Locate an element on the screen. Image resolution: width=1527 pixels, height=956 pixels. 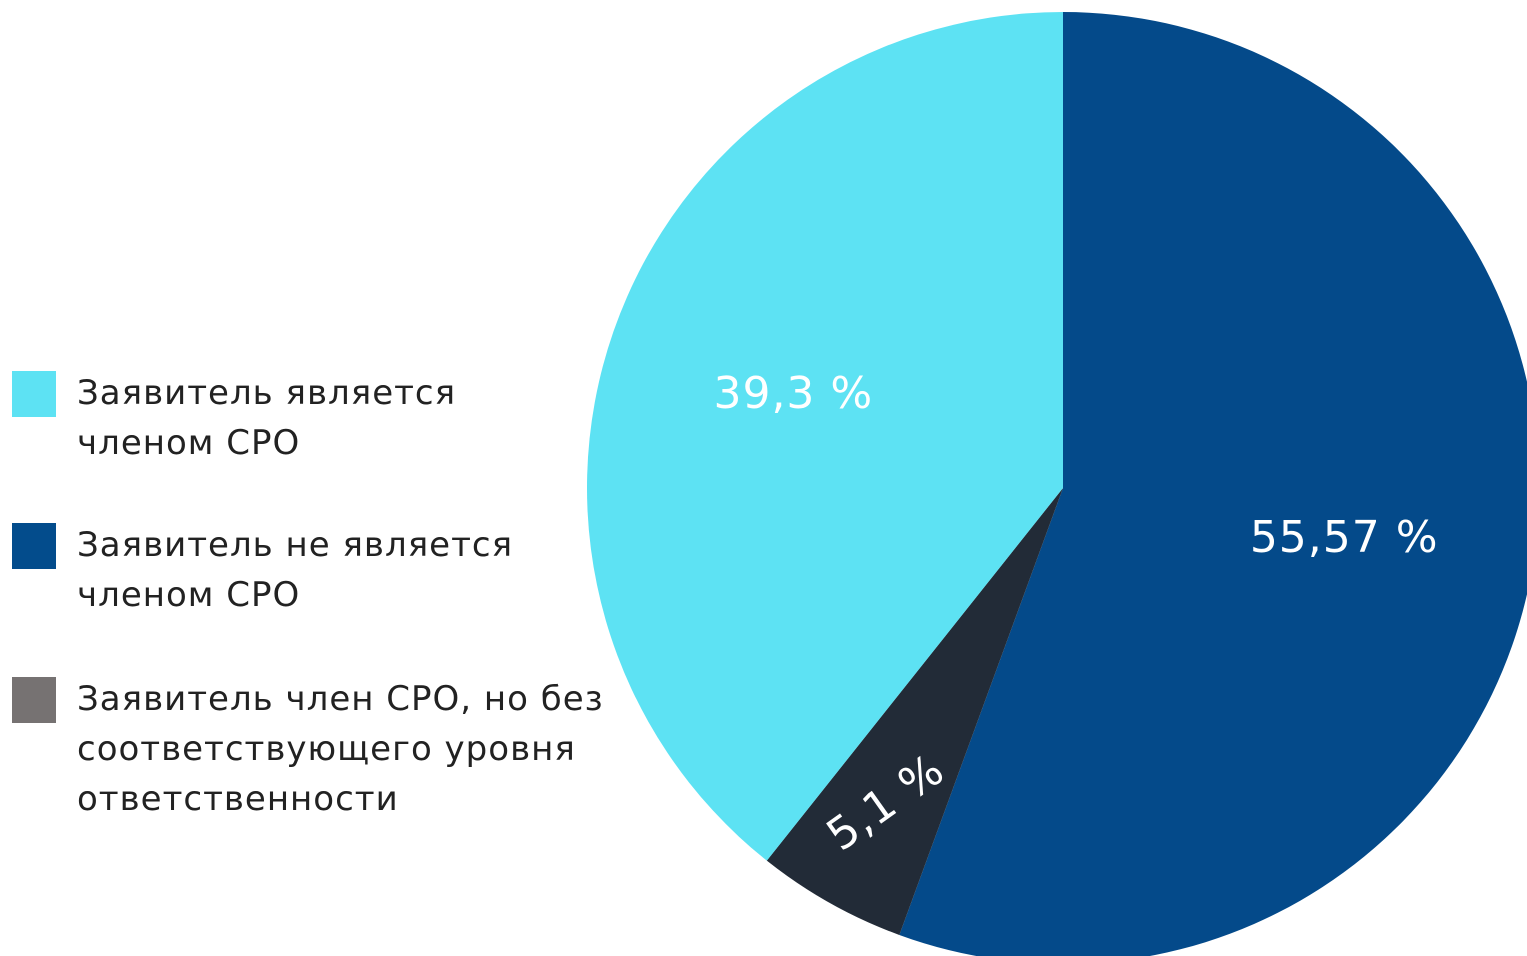
legend-item: Заявитель не является членом СРО is located at coordinates (317, 570).